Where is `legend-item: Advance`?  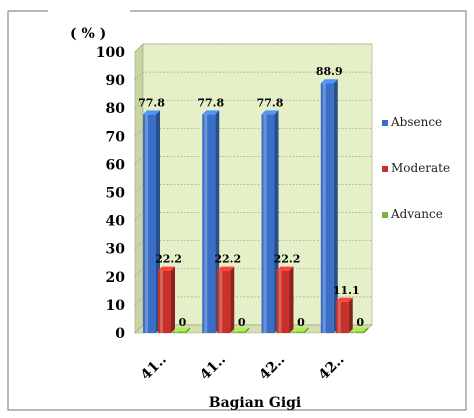 legend-item: Advance is located at coordinates (412, 214).